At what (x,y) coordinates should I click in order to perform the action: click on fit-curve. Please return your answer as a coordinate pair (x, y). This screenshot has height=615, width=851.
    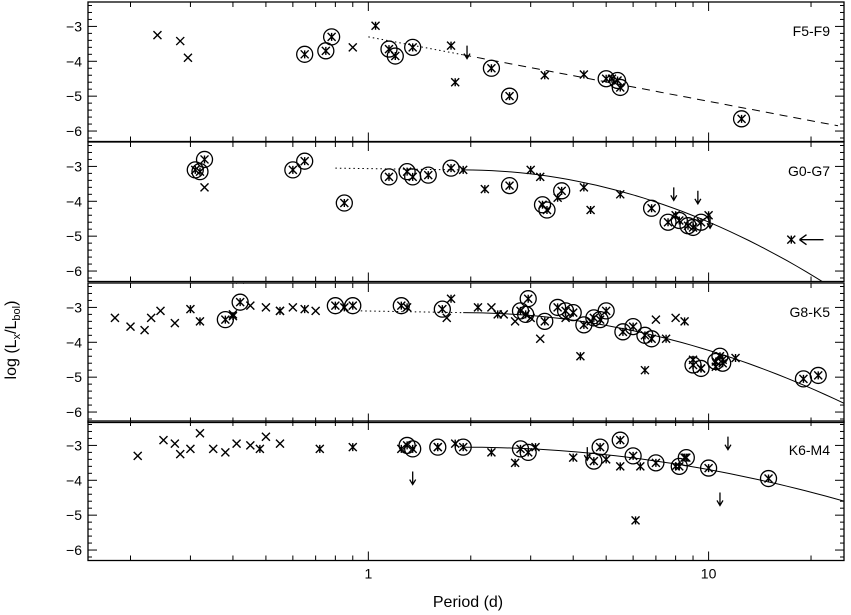
    Looking at the image, I should click on (643, 225).